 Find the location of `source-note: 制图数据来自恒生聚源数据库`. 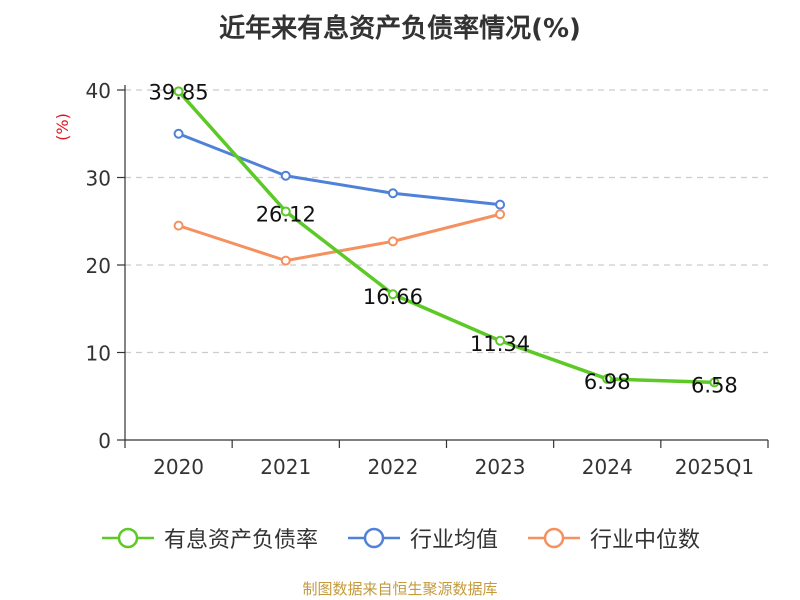

source-note: 制图数据来自恒生聚源数据库 is located at coordinates (400, 589).